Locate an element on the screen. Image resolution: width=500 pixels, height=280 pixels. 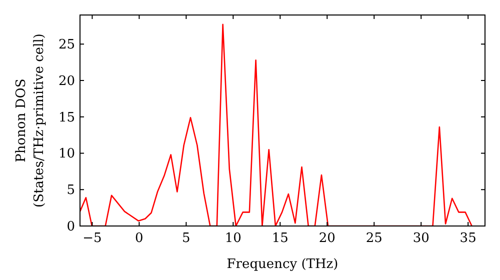
x-tick-label: 25 is located at coordinates (374, 238).